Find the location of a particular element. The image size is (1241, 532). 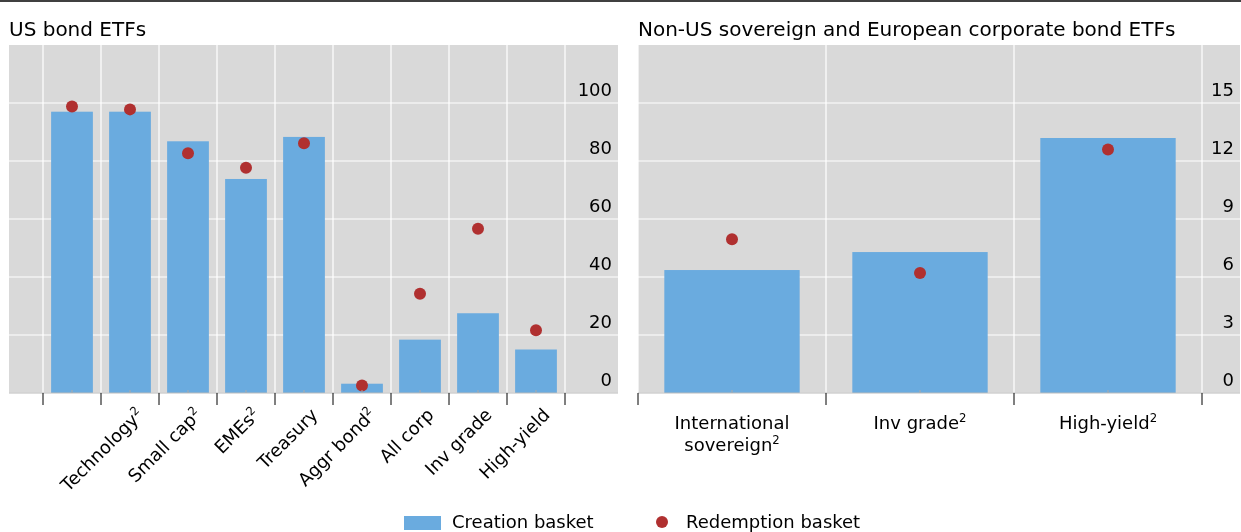

y-tick-label: 3 is located at coordinates (1228, 321).